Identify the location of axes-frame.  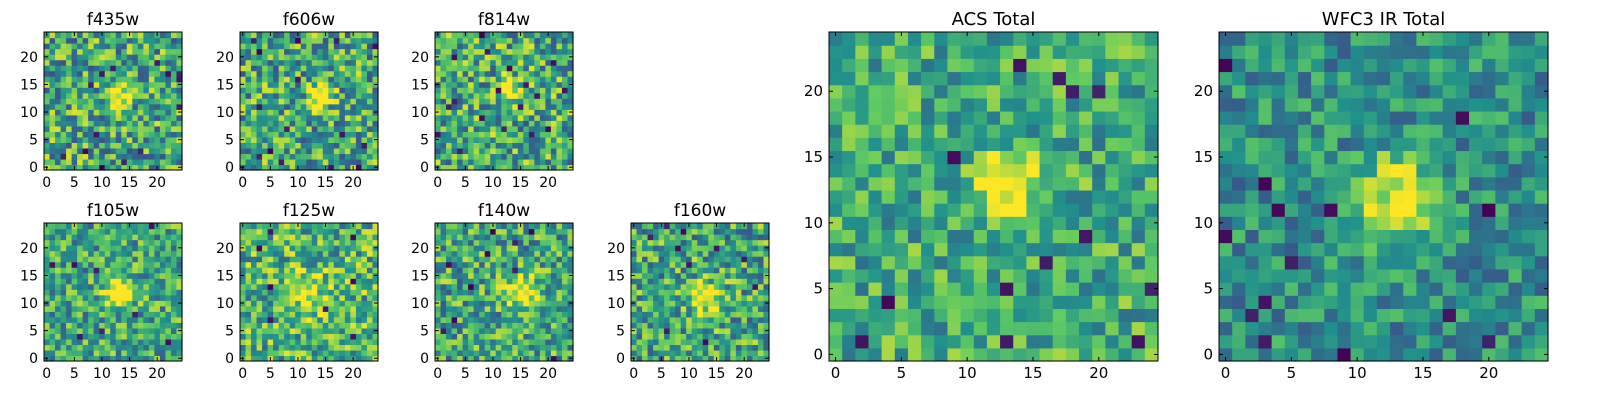
(309, 101).